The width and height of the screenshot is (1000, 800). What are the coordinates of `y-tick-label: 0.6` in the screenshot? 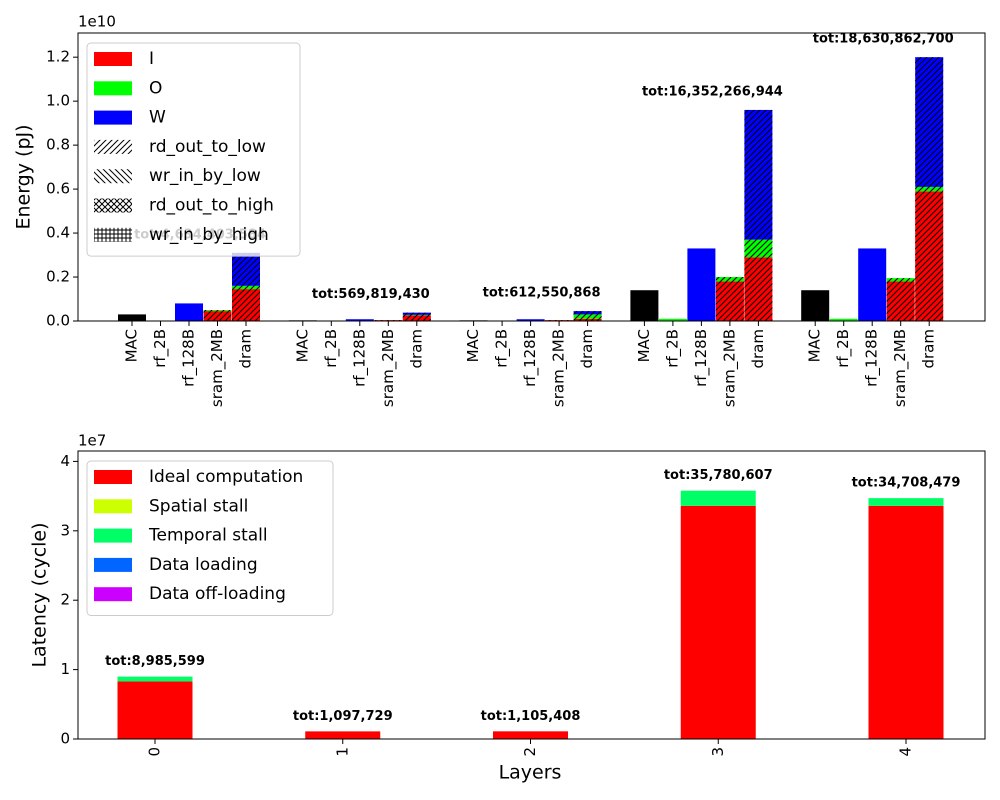 It's located at (58, 189).